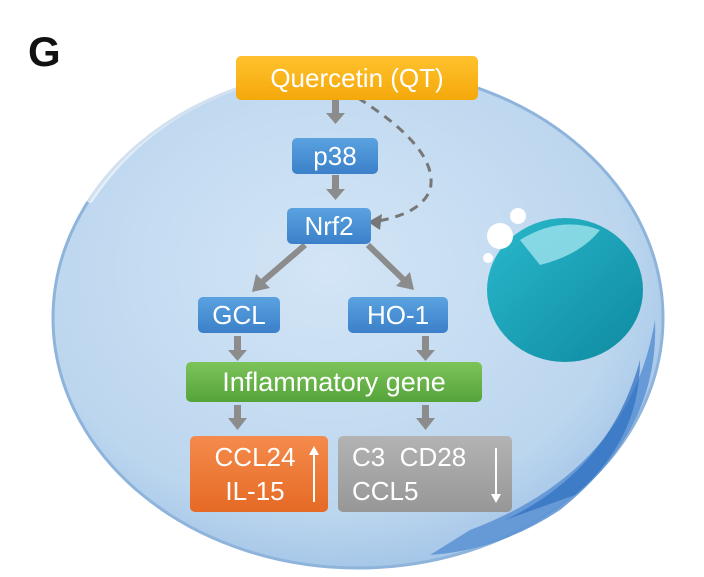 This screenshot has width=704, height=577. I want to click on arrow-nrf2-gcl, so click(279, 267).